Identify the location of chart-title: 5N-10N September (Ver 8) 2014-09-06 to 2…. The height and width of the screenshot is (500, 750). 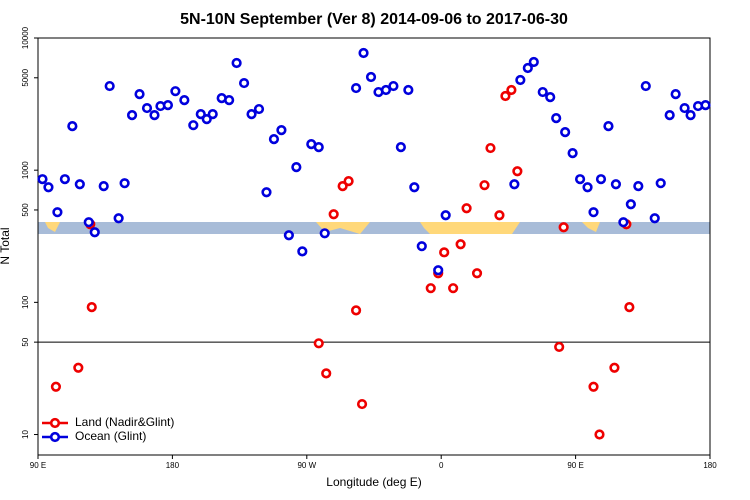
(374, 19).